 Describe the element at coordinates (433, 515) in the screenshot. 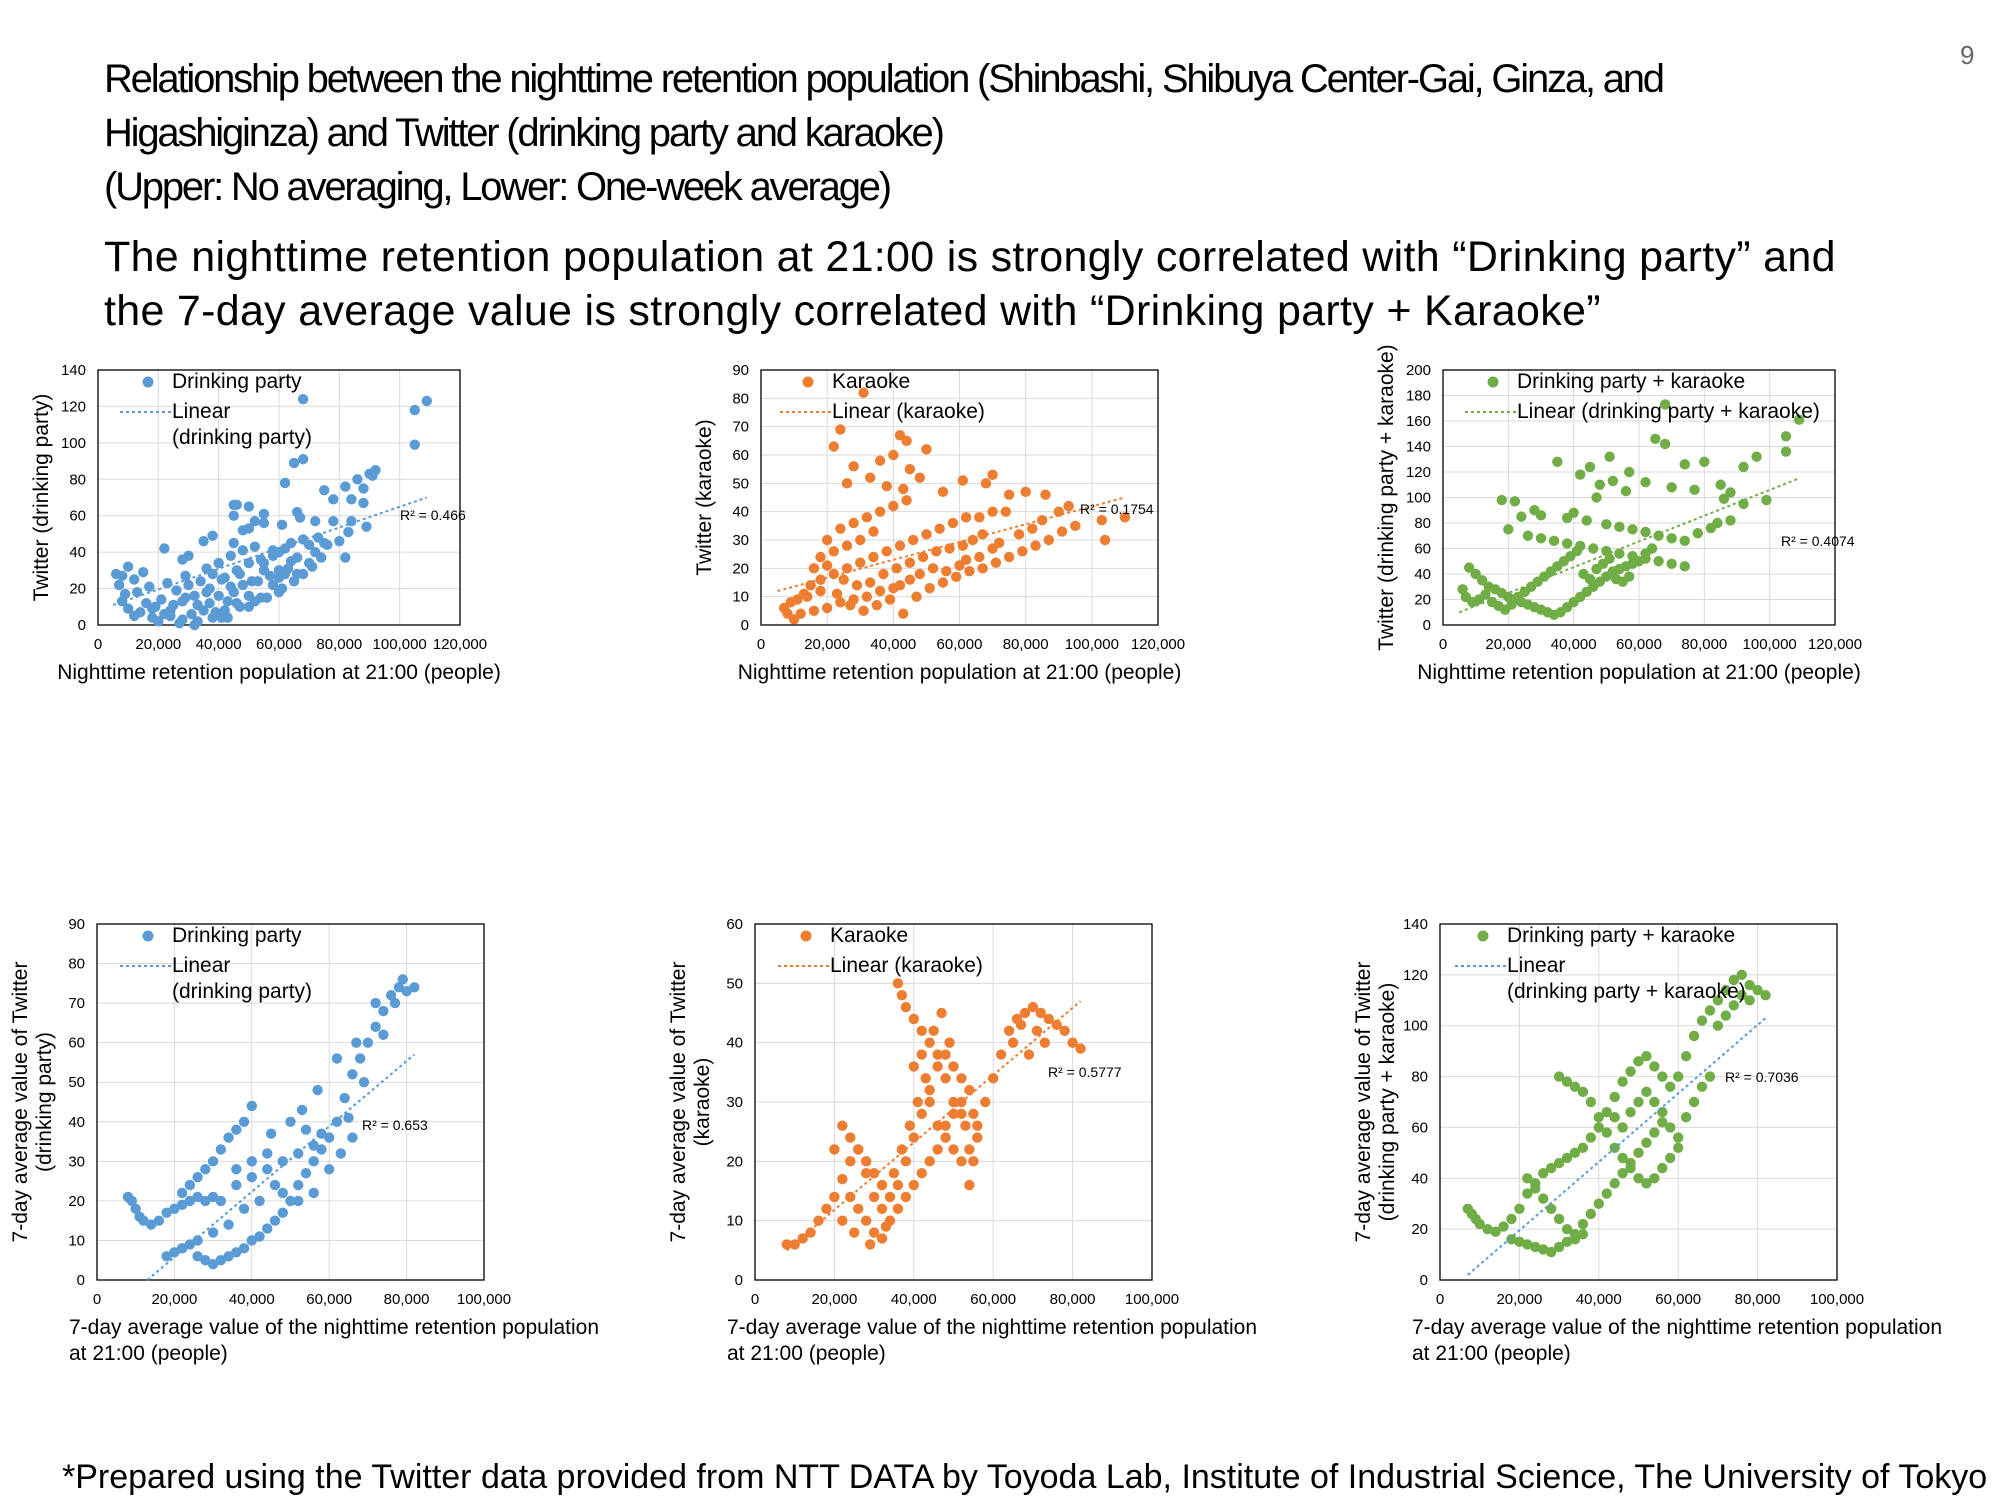

I see `r-squared-label: R² = 0.466` at that location.